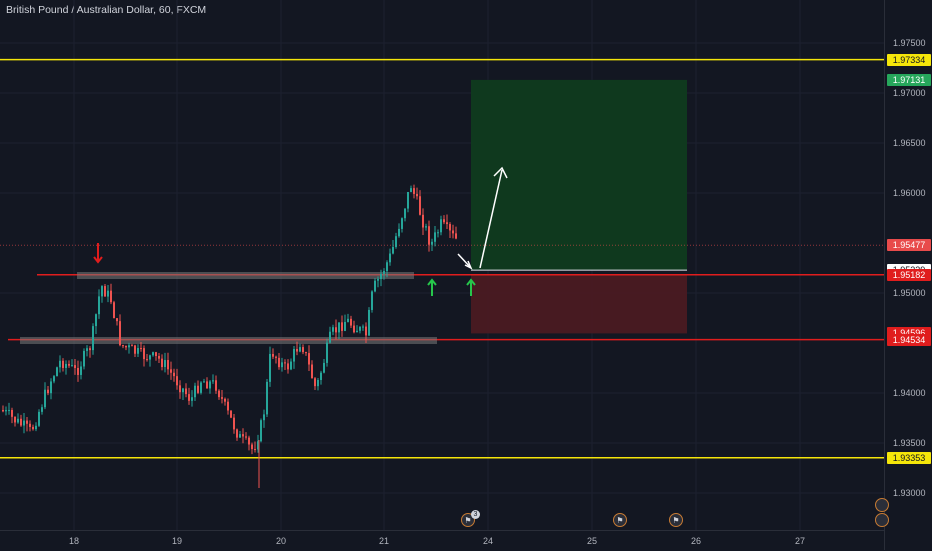  What do you see at coordinates (475, 514) in the screenshot?
I see `event-count-badge: 3` at bounding box center [475, 514].